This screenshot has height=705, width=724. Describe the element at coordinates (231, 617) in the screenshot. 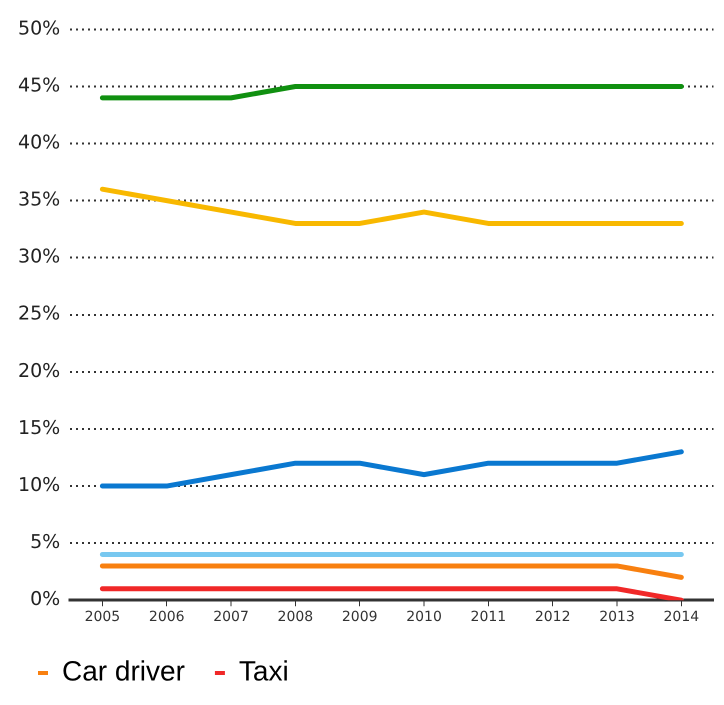

I see `x-tick-label: 2007` at that location.